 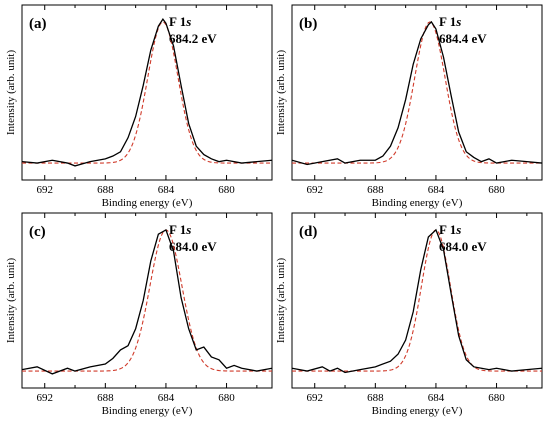 I want to click on y-axis-label-a: Intensity (arb. unit), so click(x=11, y=93).